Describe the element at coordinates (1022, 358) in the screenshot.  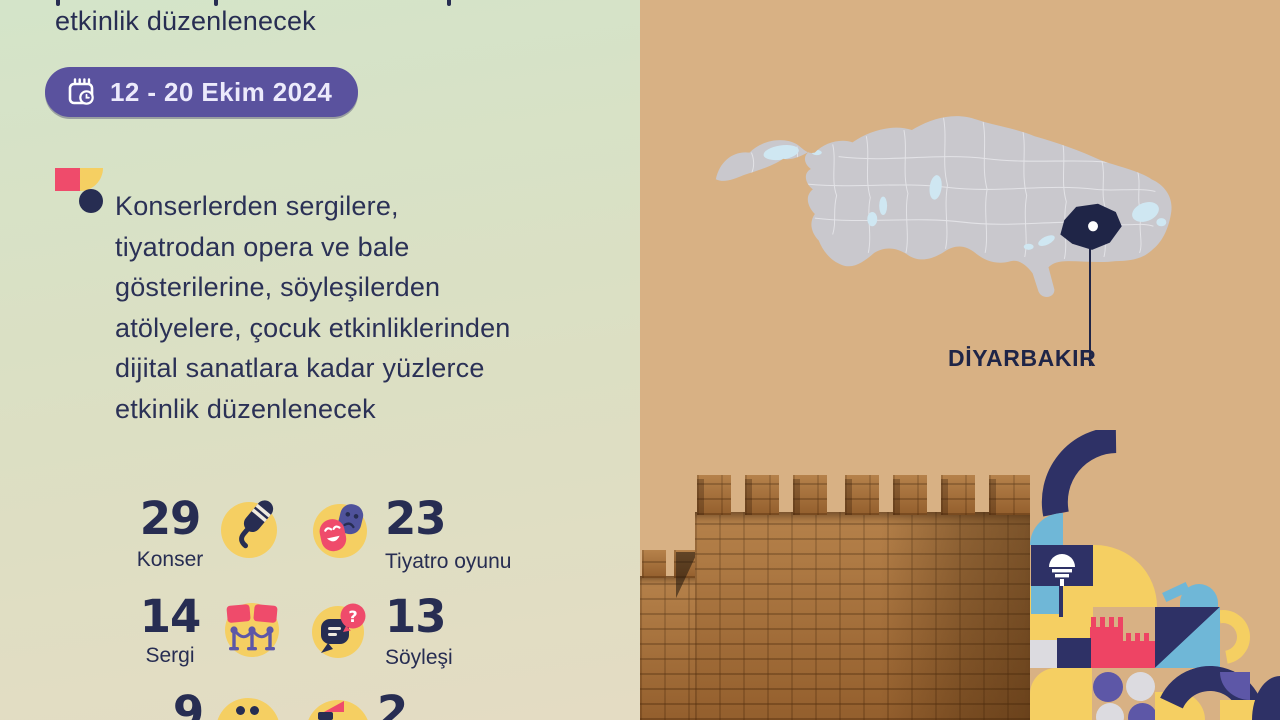
I see `map-region-label: DİYARBAKIR` at that location.